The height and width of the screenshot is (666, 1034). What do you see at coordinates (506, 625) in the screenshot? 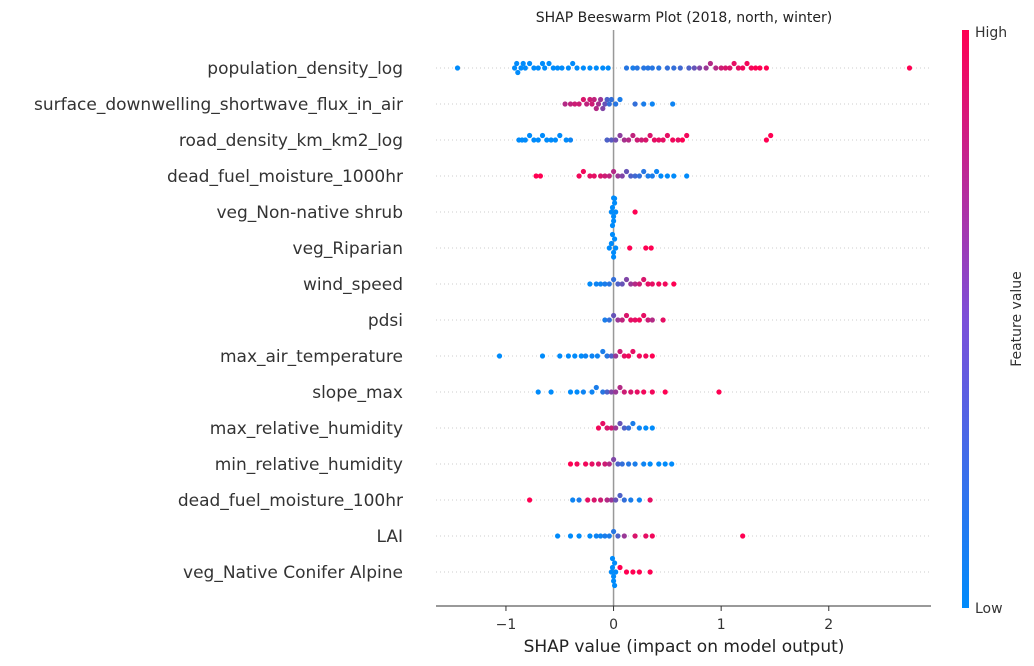
I see `x-tick-label: −1` at bounding box center [506, 625].